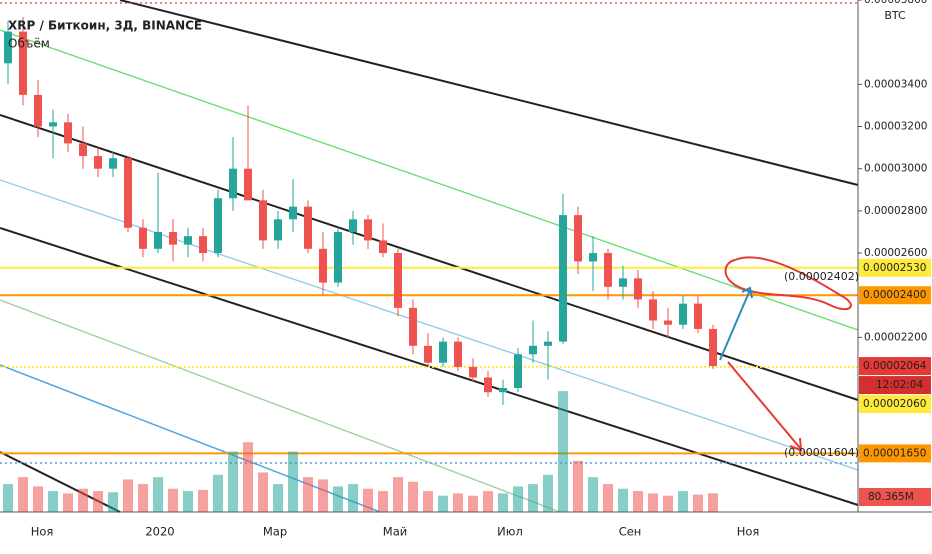  I want to click on y-tick-label: 0.00002200, so click(895, 337).